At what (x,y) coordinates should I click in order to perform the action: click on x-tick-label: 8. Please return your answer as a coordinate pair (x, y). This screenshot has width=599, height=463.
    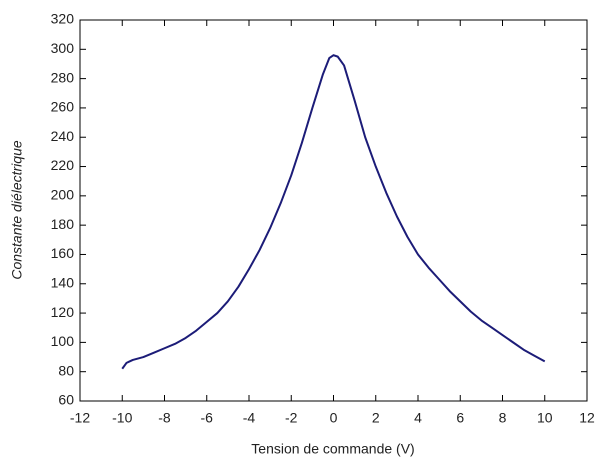
    Looking at the image, I should click on (503, 418).